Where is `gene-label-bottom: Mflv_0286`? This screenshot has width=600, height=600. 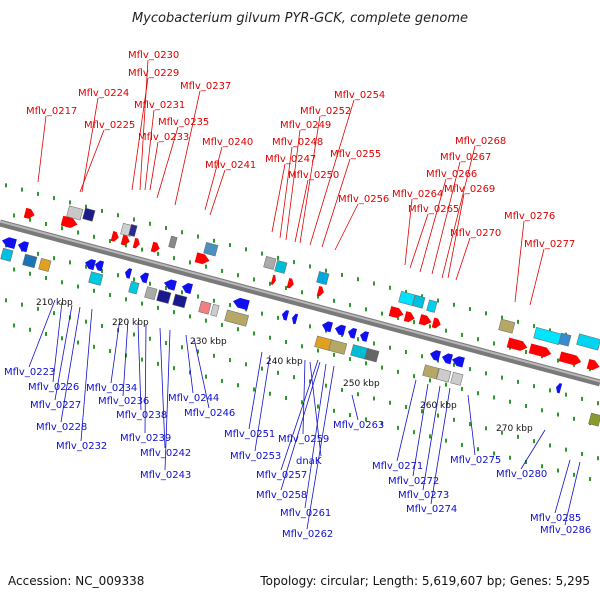 gene-label-bottom: Mflv_0286 is located at coordinates (565, 530).